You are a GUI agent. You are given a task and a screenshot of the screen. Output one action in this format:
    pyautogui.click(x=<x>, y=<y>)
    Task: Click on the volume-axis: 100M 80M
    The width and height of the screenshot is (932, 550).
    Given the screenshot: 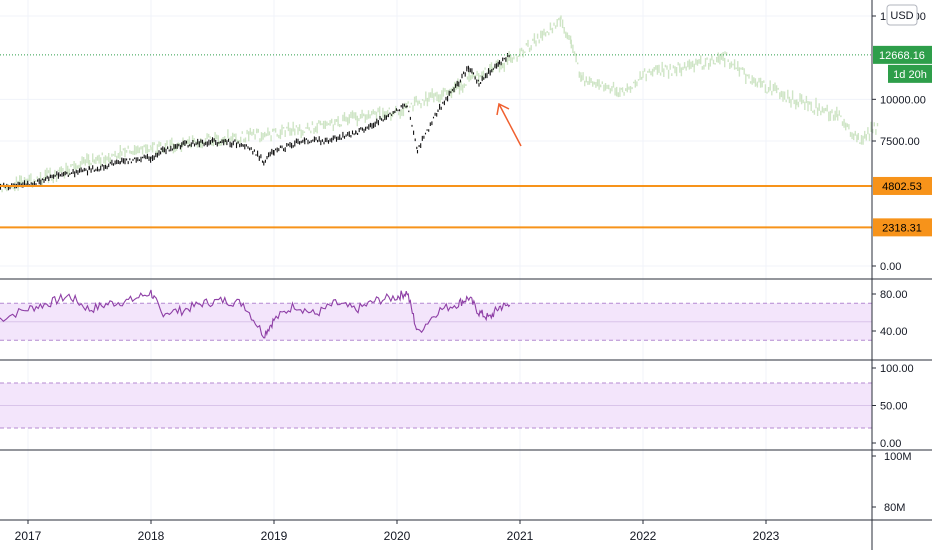 What is the action you would take?
    pyautogui.click(x=892, y=482)
    